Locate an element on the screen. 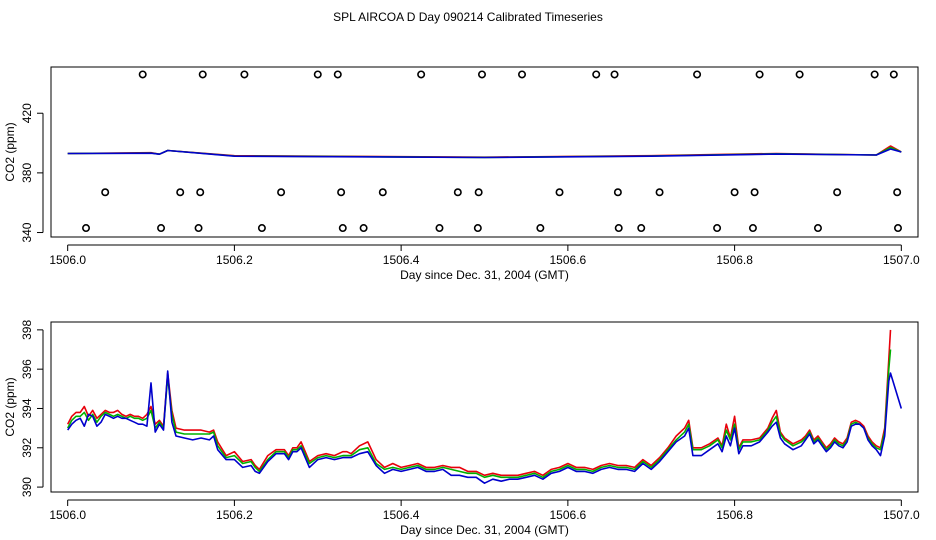 The width and height of the screenshot is (936, 540). y-tick-label: 390 is located at coordinates (27, 487).